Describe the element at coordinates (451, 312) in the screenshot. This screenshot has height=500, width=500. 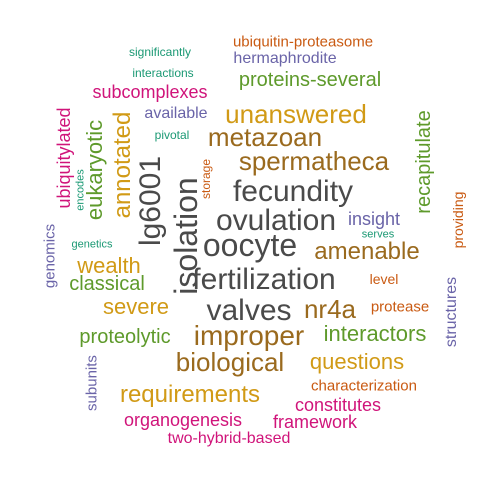
I see `word-structures: structures` at that location.